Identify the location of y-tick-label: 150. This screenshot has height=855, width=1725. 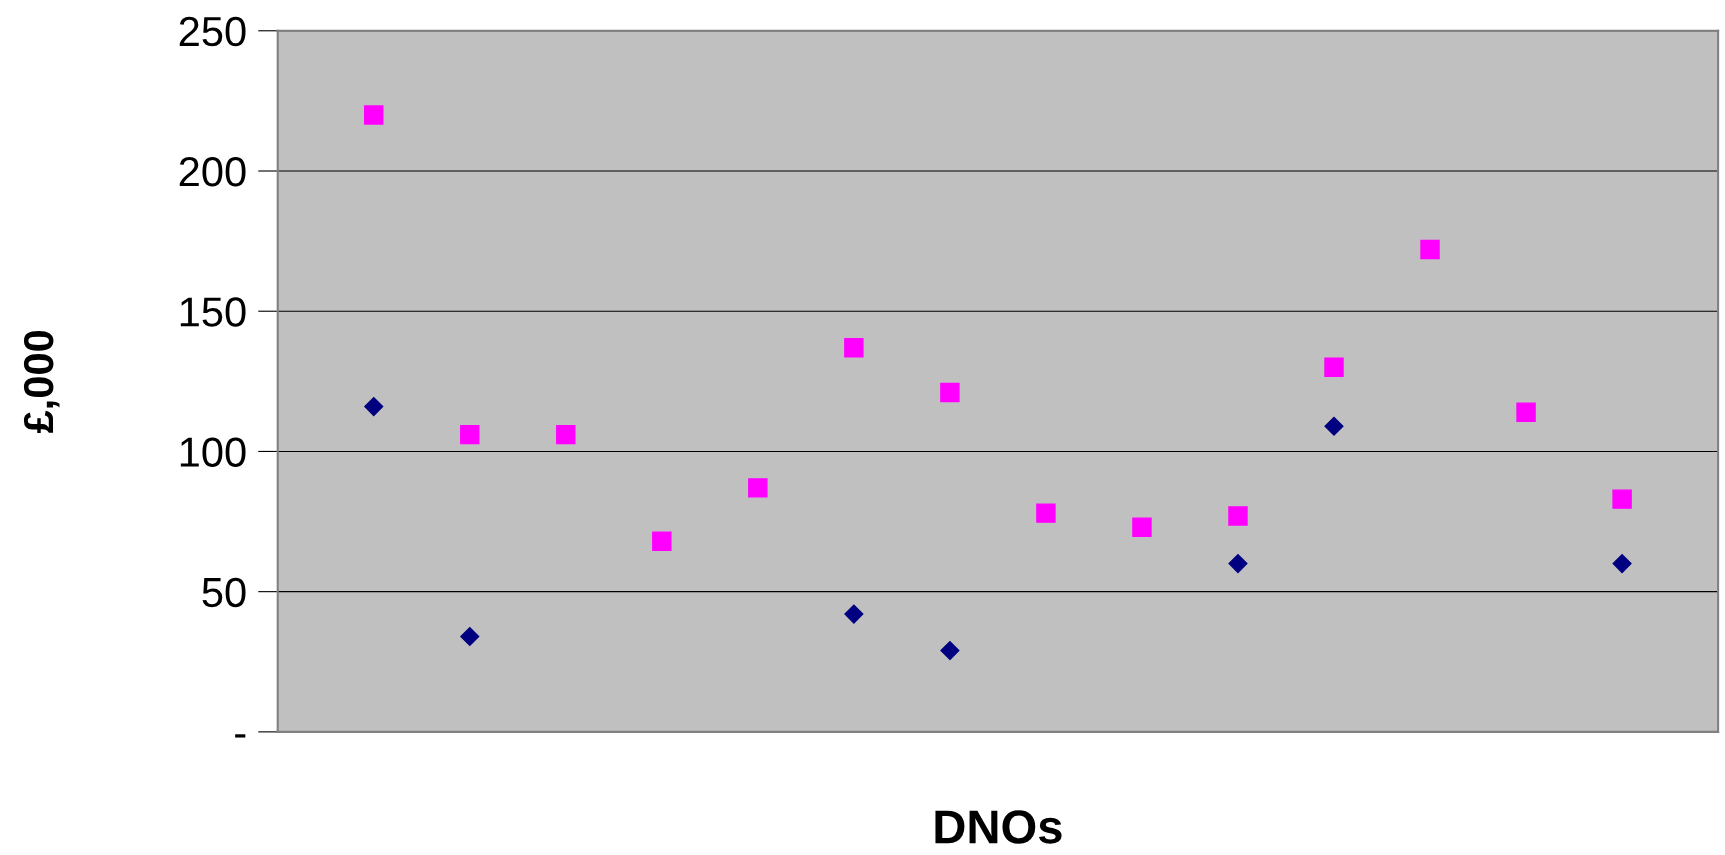
(213, 312).